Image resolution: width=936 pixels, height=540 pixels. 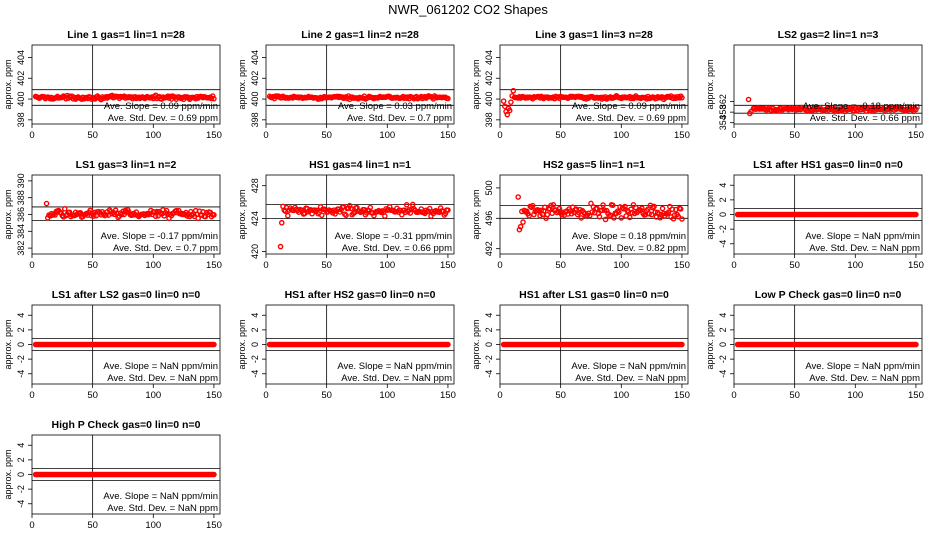 What do you see at coordinates (21, 214) in the screenshot?
I see `y-tick-label: 386` at bounding box center [21, 214].